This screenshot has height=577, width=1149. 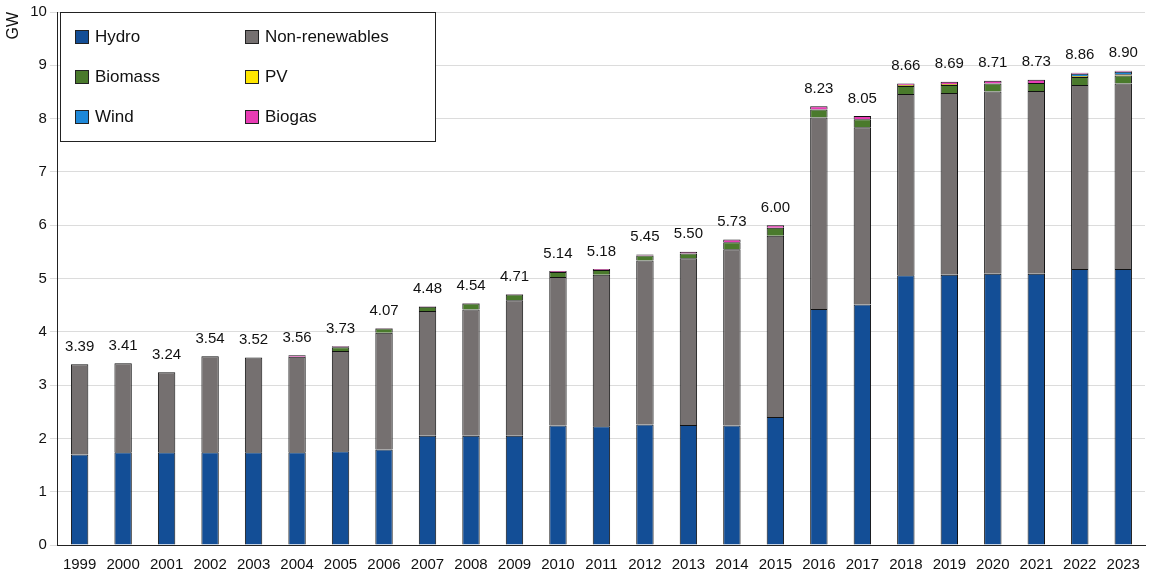 What do you see at coordinates (645, 236) in the screenshot?
I see `total-label: 5.45` at bounding box center [645, 236].